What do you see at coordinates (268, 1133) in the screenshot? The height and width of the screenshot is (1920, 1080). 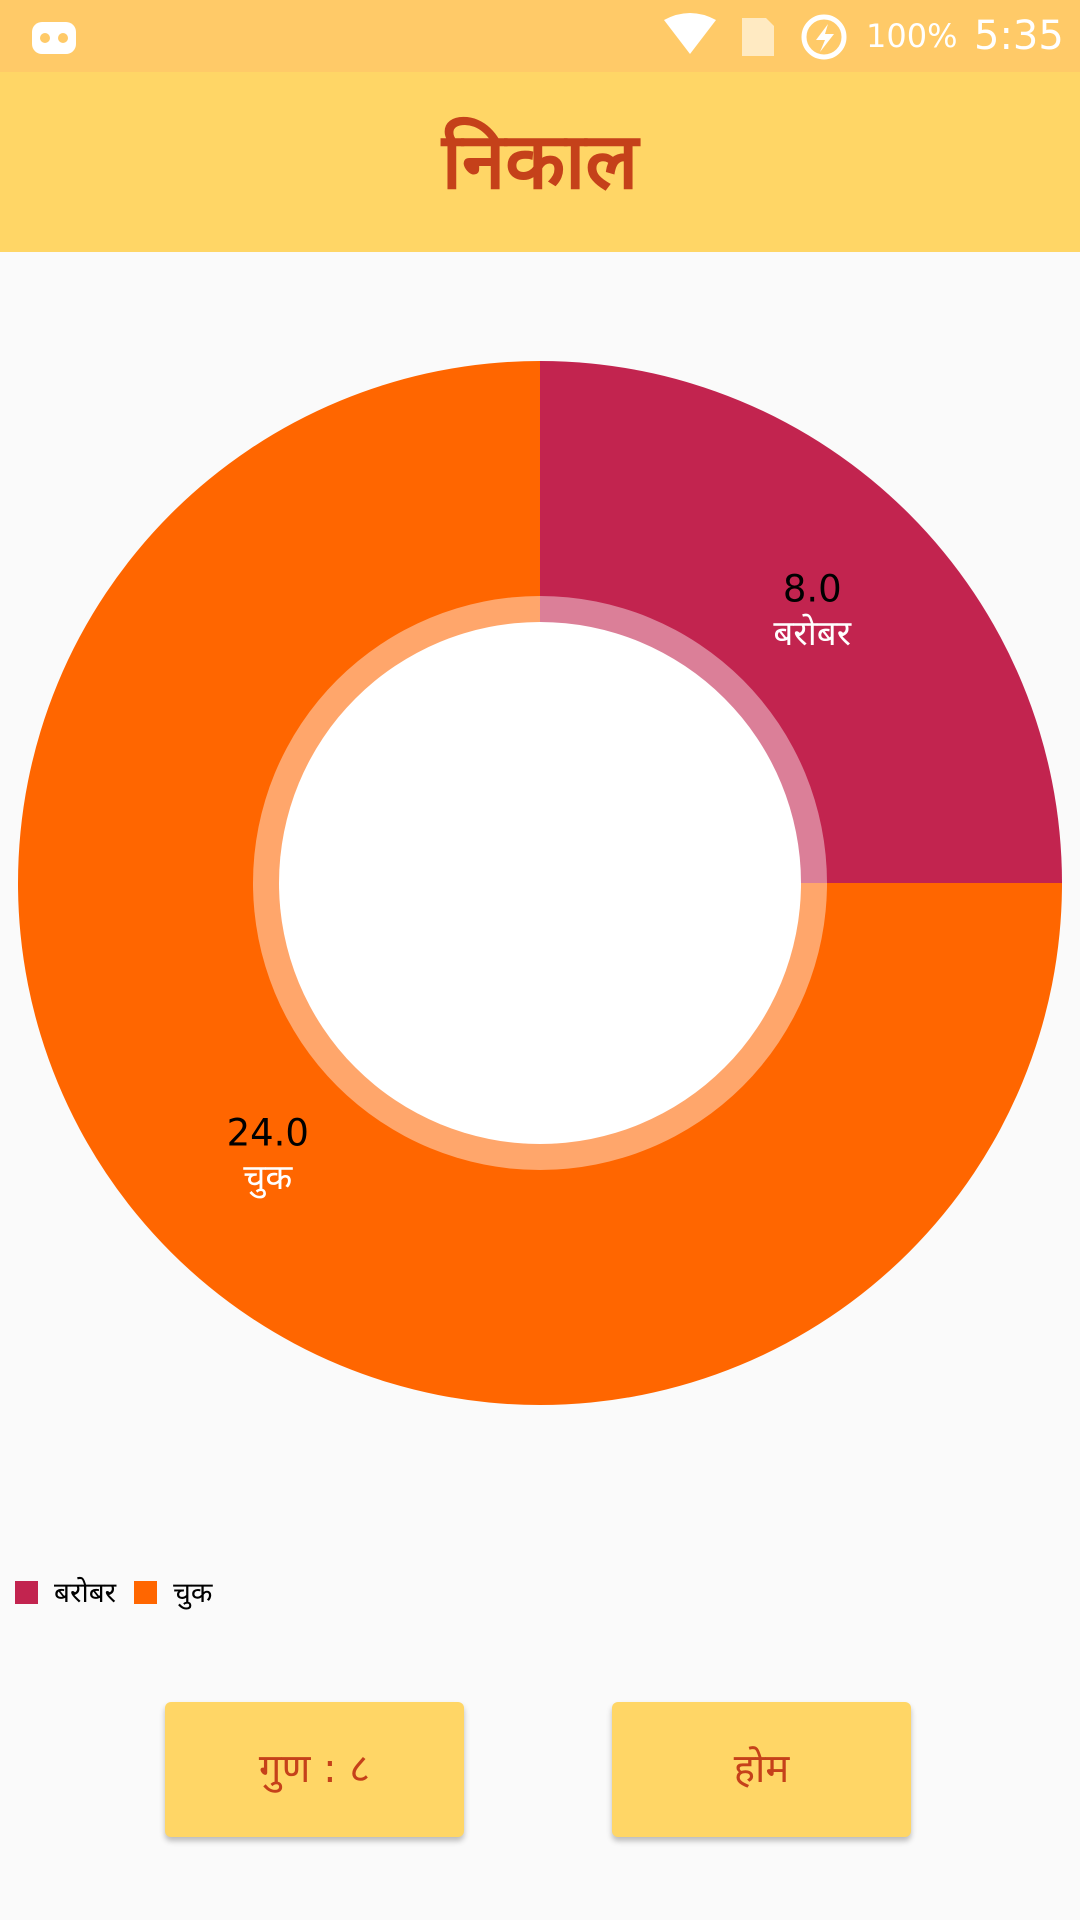 I see `value-label: 24.0` at bounding box center [268, 1133].